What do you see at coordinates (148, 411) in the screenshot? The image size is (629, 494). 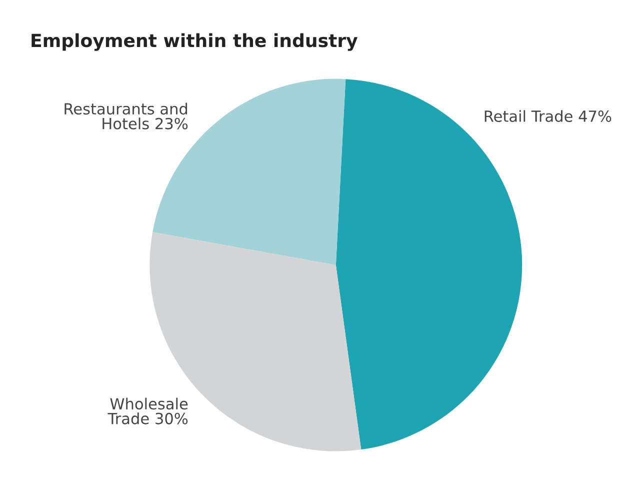 I see `slice-label: Wholesale Trade 30%` at bounding box center [148, 411].